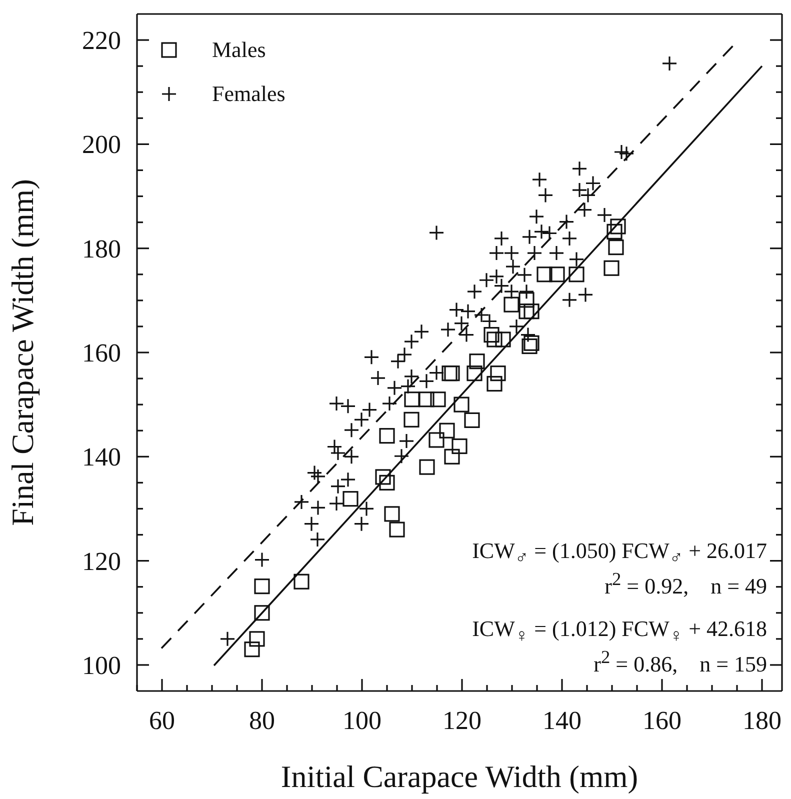 The height and width of the screenshot is (799, 791). I want to click on x-tick-label: 100, so click(362, 720).